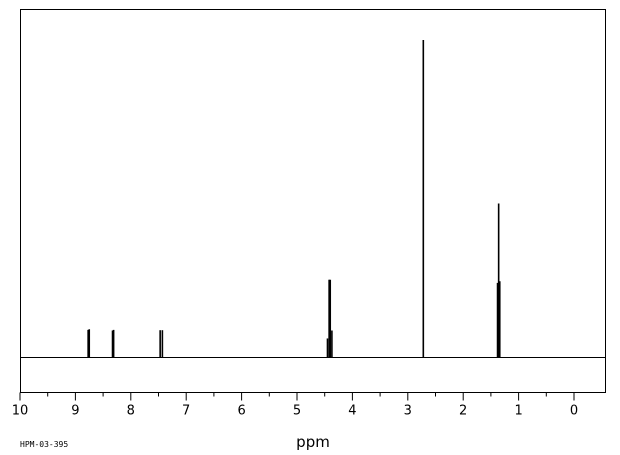 This screenshot has height=455, width=620. What do you see at coordinates (518, 411) in the screenshot?
I see `tick-label-1: 1` at bounding box center [518, 411].